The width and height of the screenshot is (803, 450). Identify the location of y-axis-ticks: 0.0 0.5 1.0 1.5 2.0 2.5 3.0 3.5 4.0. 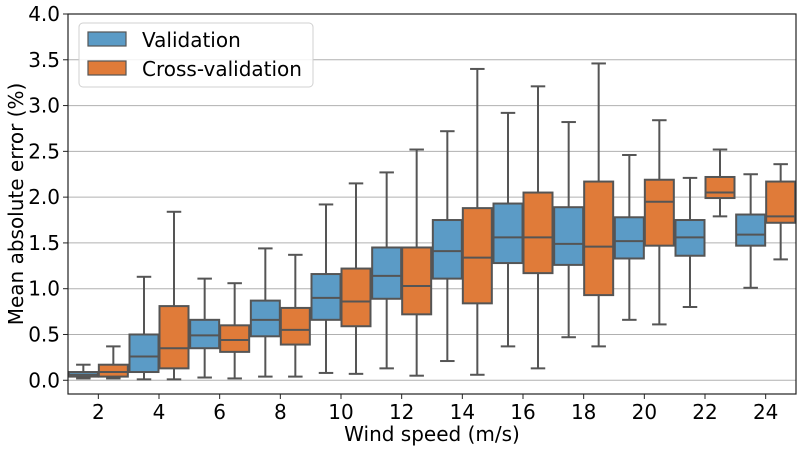
(48, 197).